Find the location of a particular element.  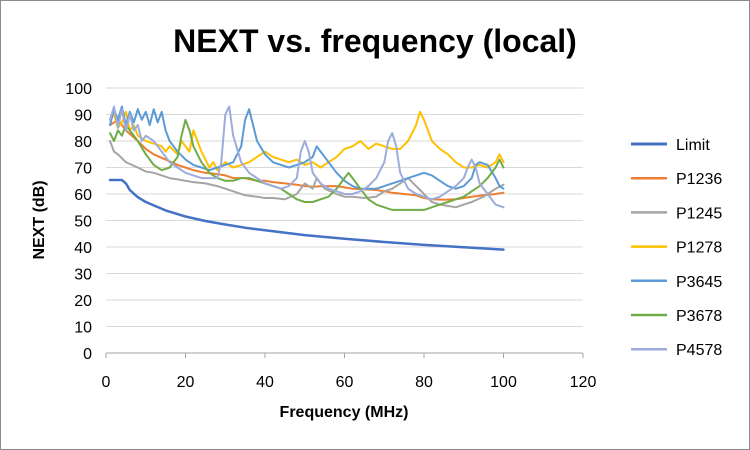

series-line-p3645 is located at coordinates (307, 147).